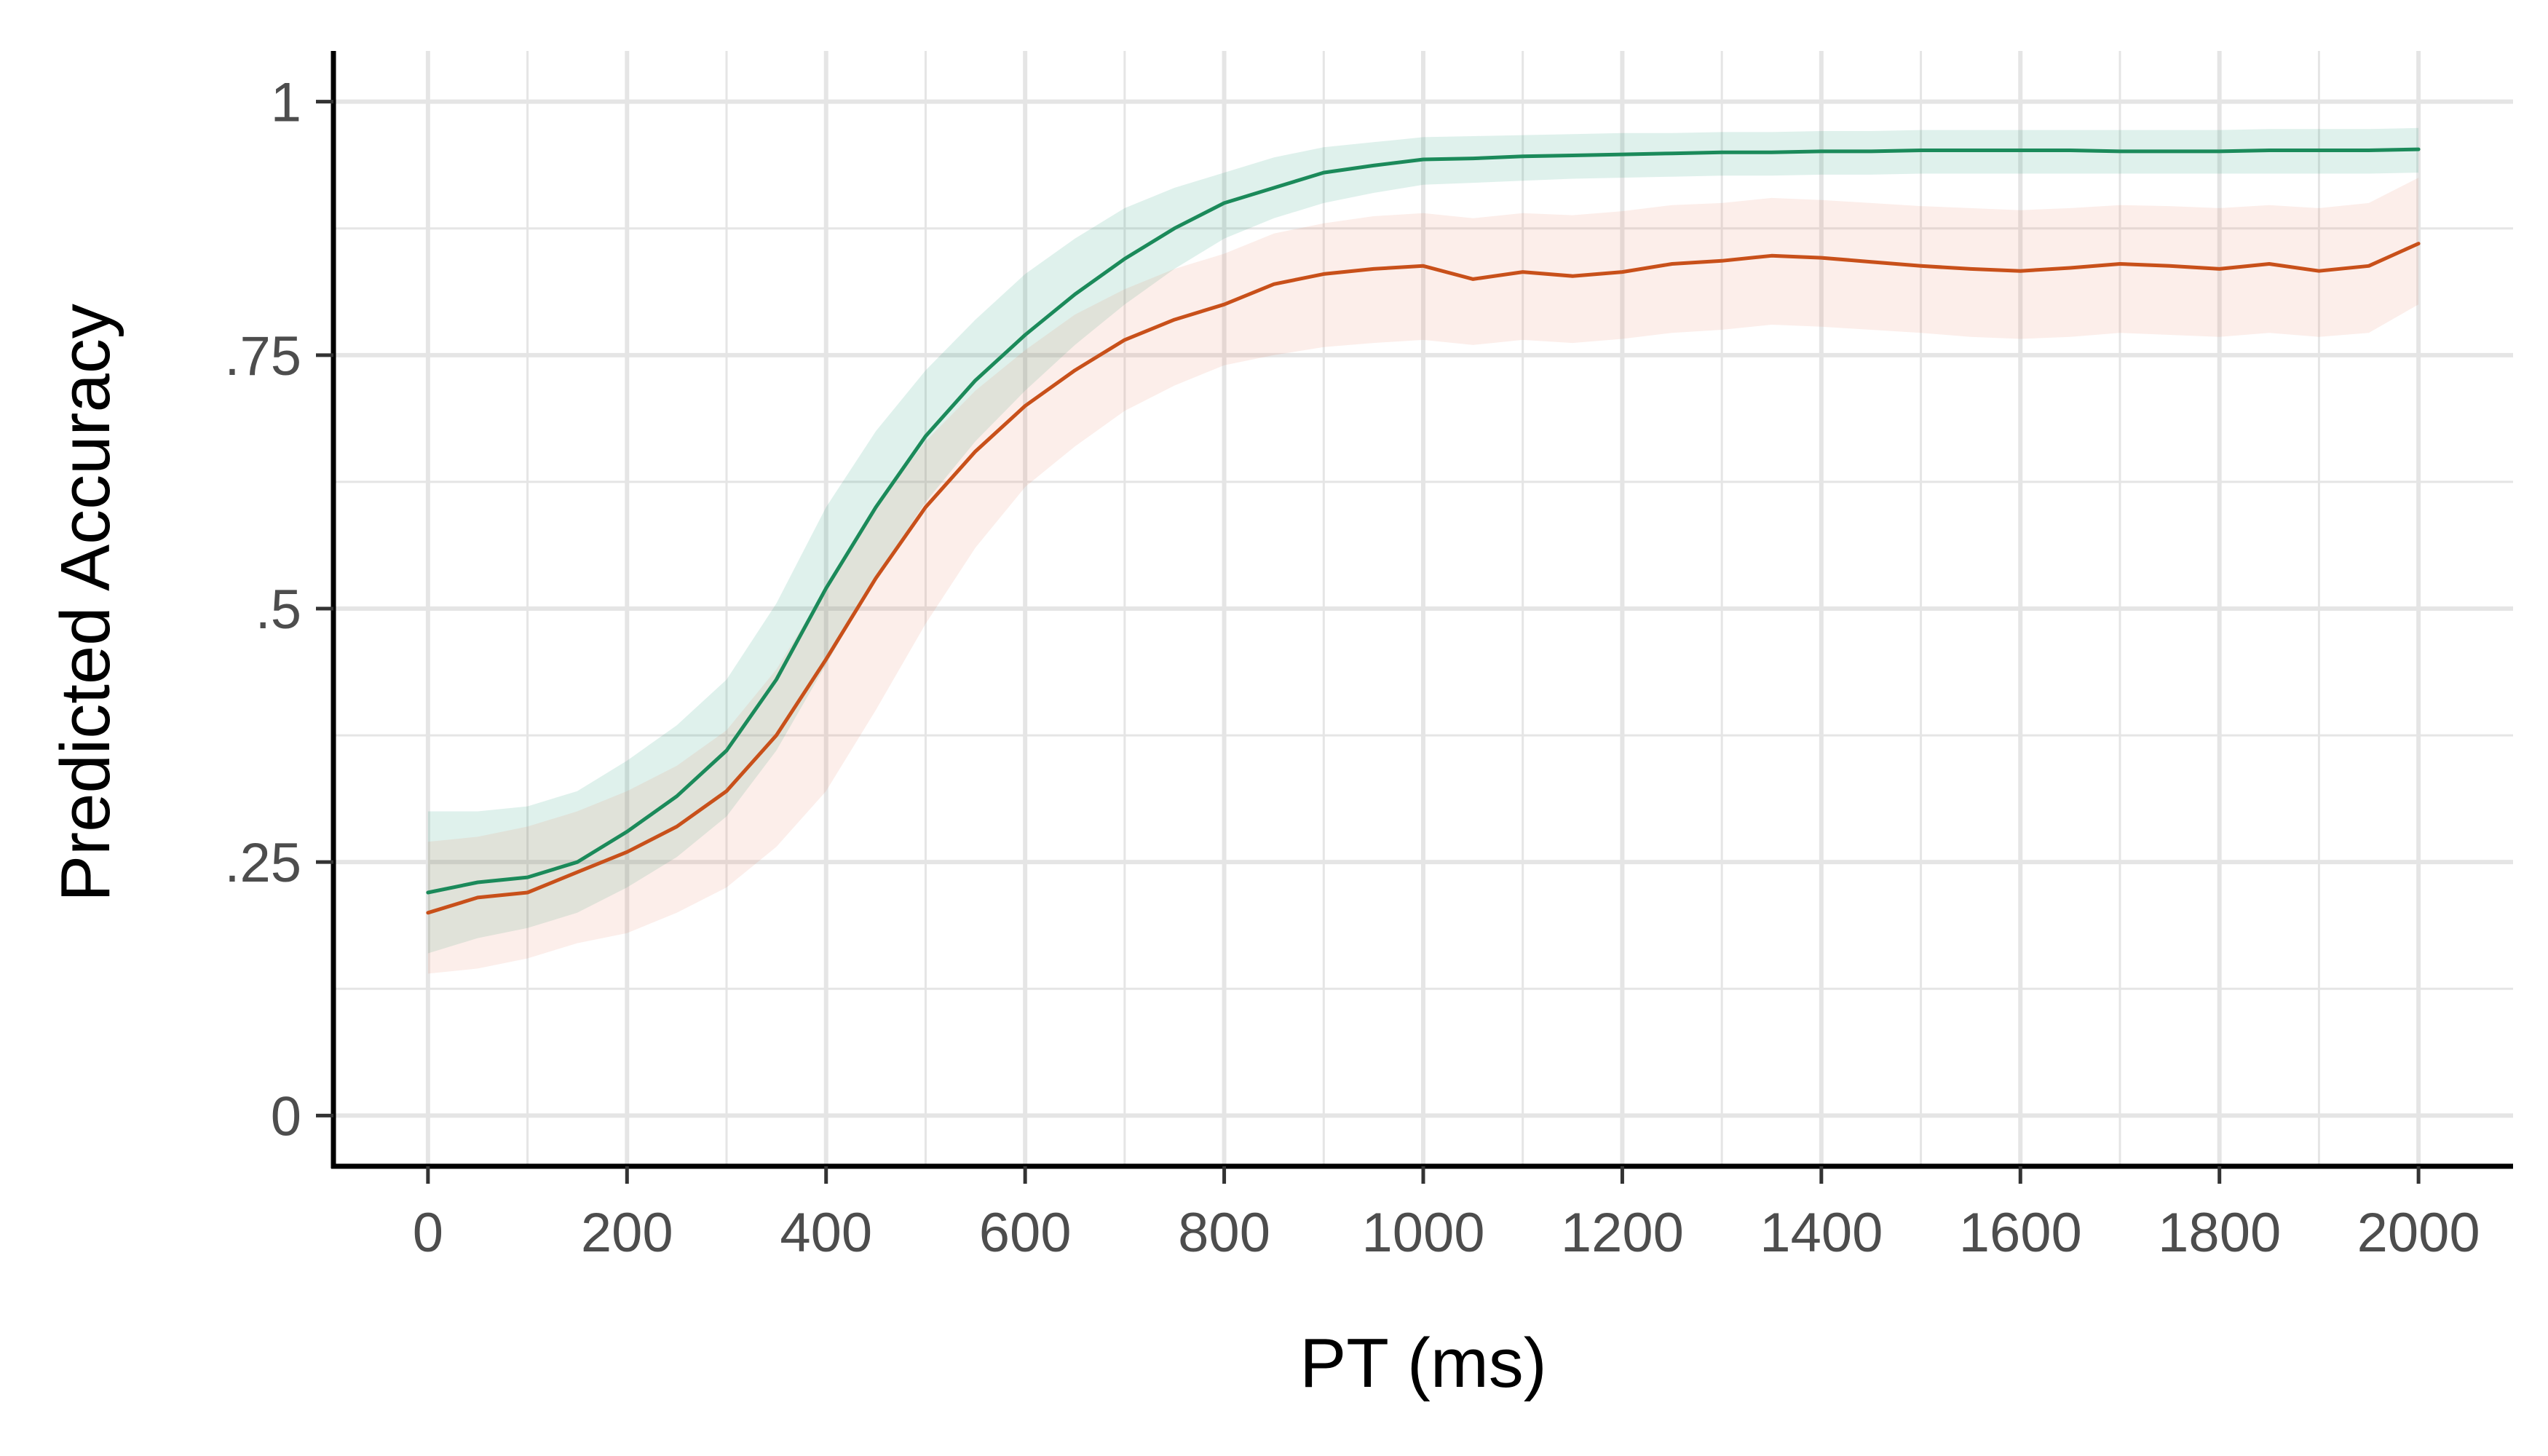  I want to click on x-tick-label: 1200, so click(1622, 1233).